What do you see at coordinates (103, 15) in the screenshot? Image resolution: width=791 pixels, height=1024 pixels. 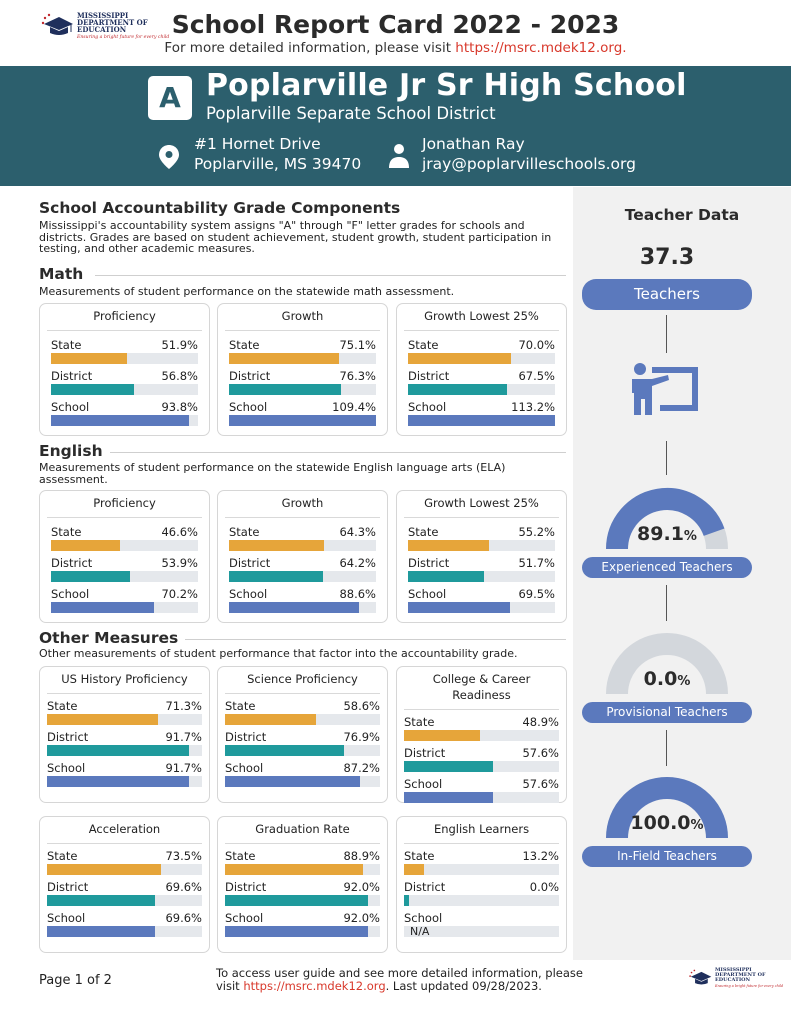 I see `logo-line-1: MISSISSIPPI` at bounding box center [103, 15].